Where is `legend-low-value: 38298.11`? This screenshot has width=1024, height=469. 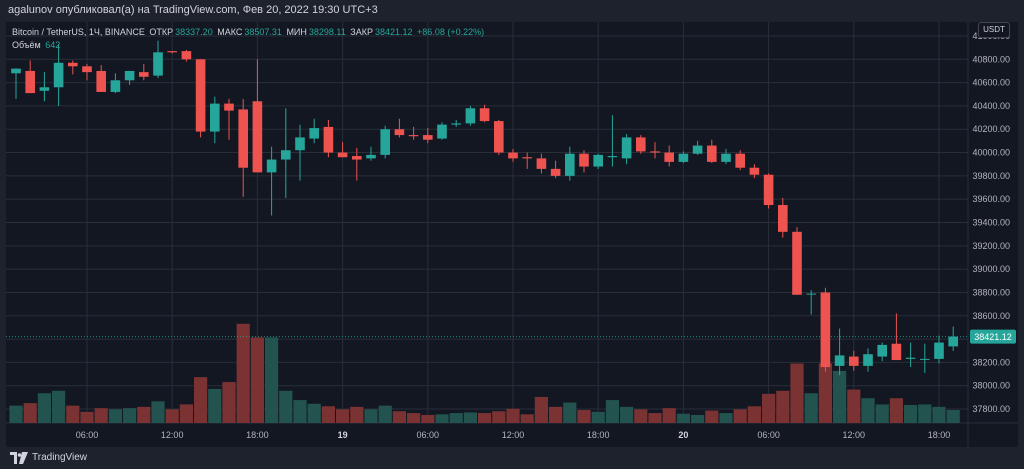 legend-low-value: 38298.11 is located at coordinates (327, 32).